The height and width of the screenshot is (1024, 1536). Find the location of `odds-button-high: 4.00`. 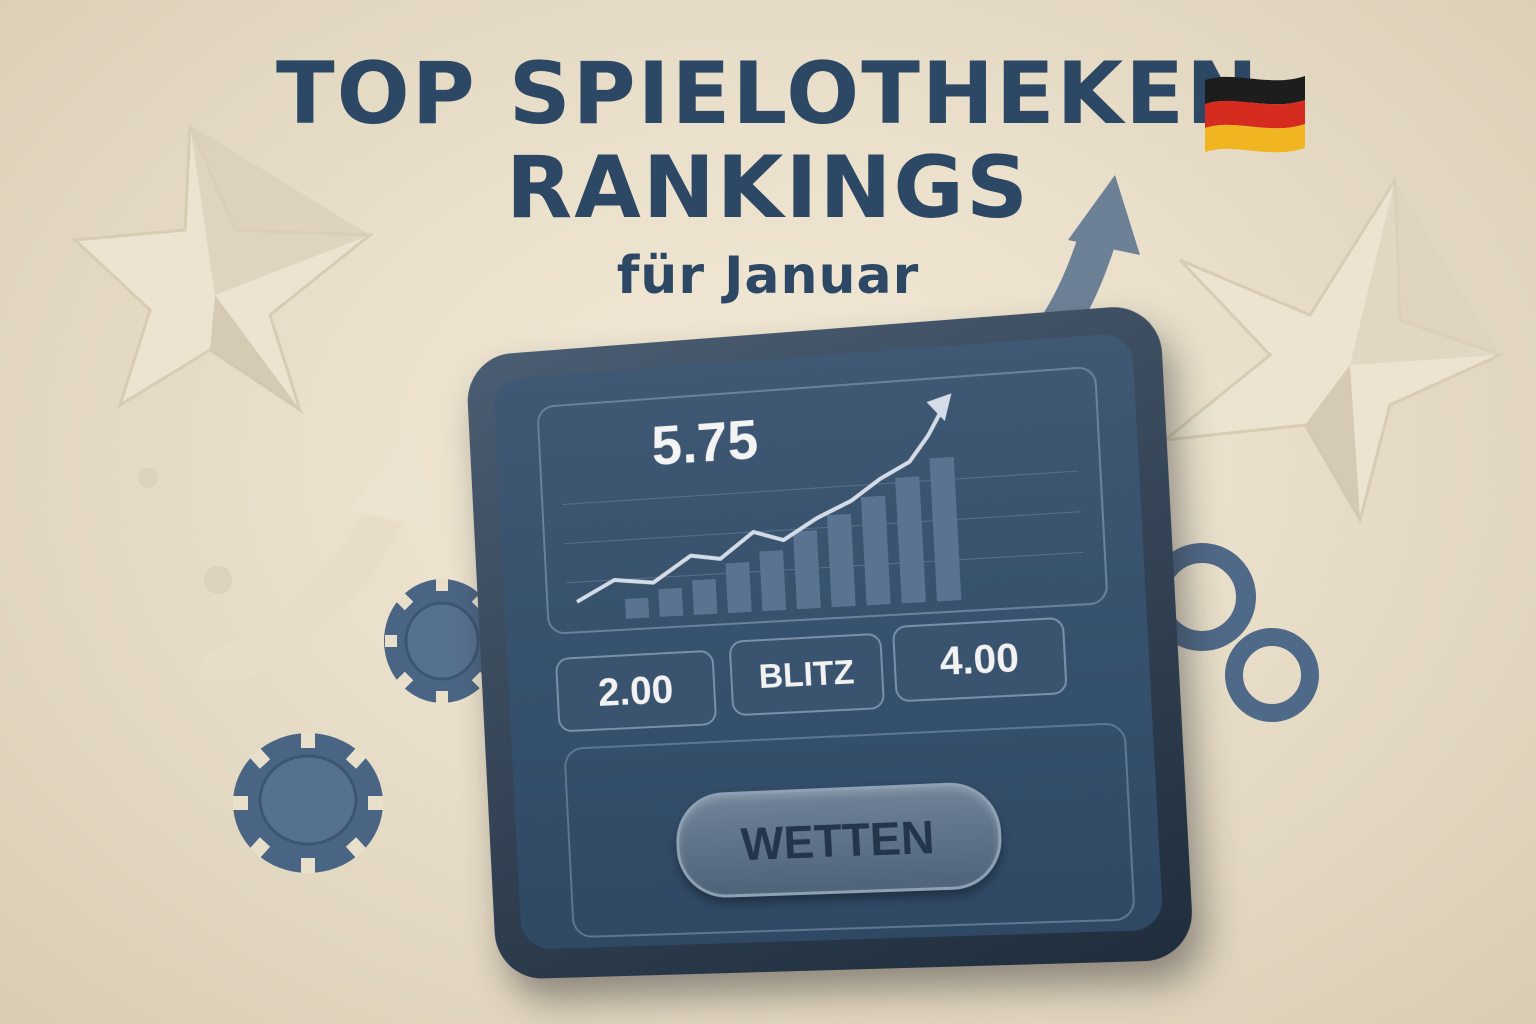

odds-button-high: 4.00 is located at coordinates (980, 660).